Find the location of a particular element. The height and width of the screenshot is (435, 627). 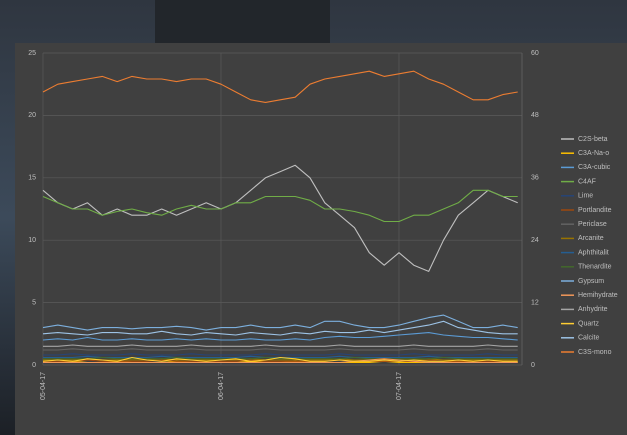

legend-label: Aphthitalit is located at coordinates (593, 252).